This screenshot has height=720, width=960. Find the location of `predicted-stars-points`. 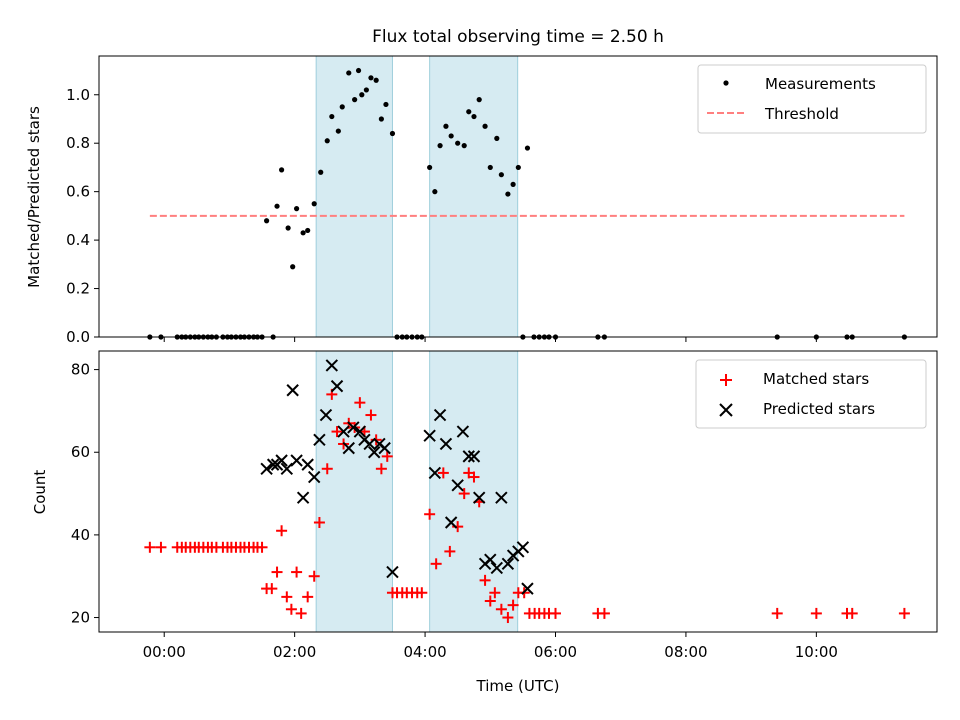

predicted-stars-points is located at coordinates (397, 477).